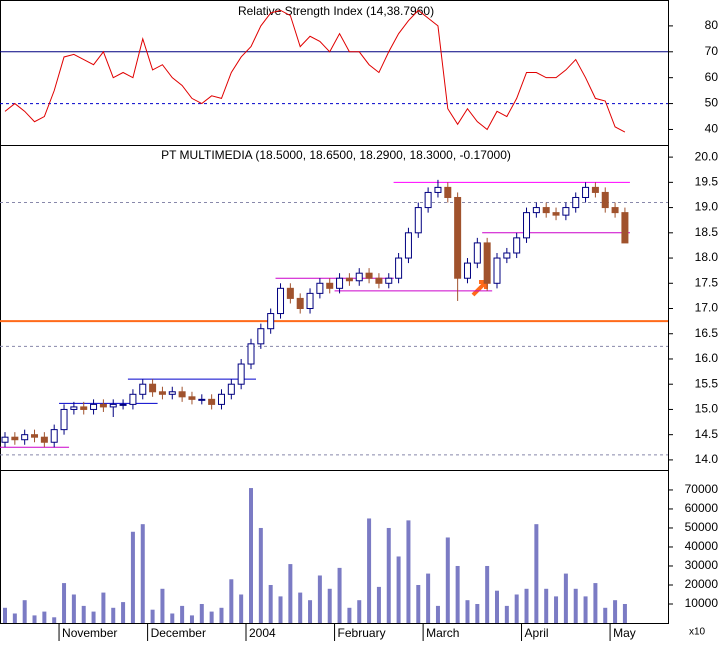 The image size is (724, 646). I want to click on y-tick-label: 20.0, so click(707, 156).